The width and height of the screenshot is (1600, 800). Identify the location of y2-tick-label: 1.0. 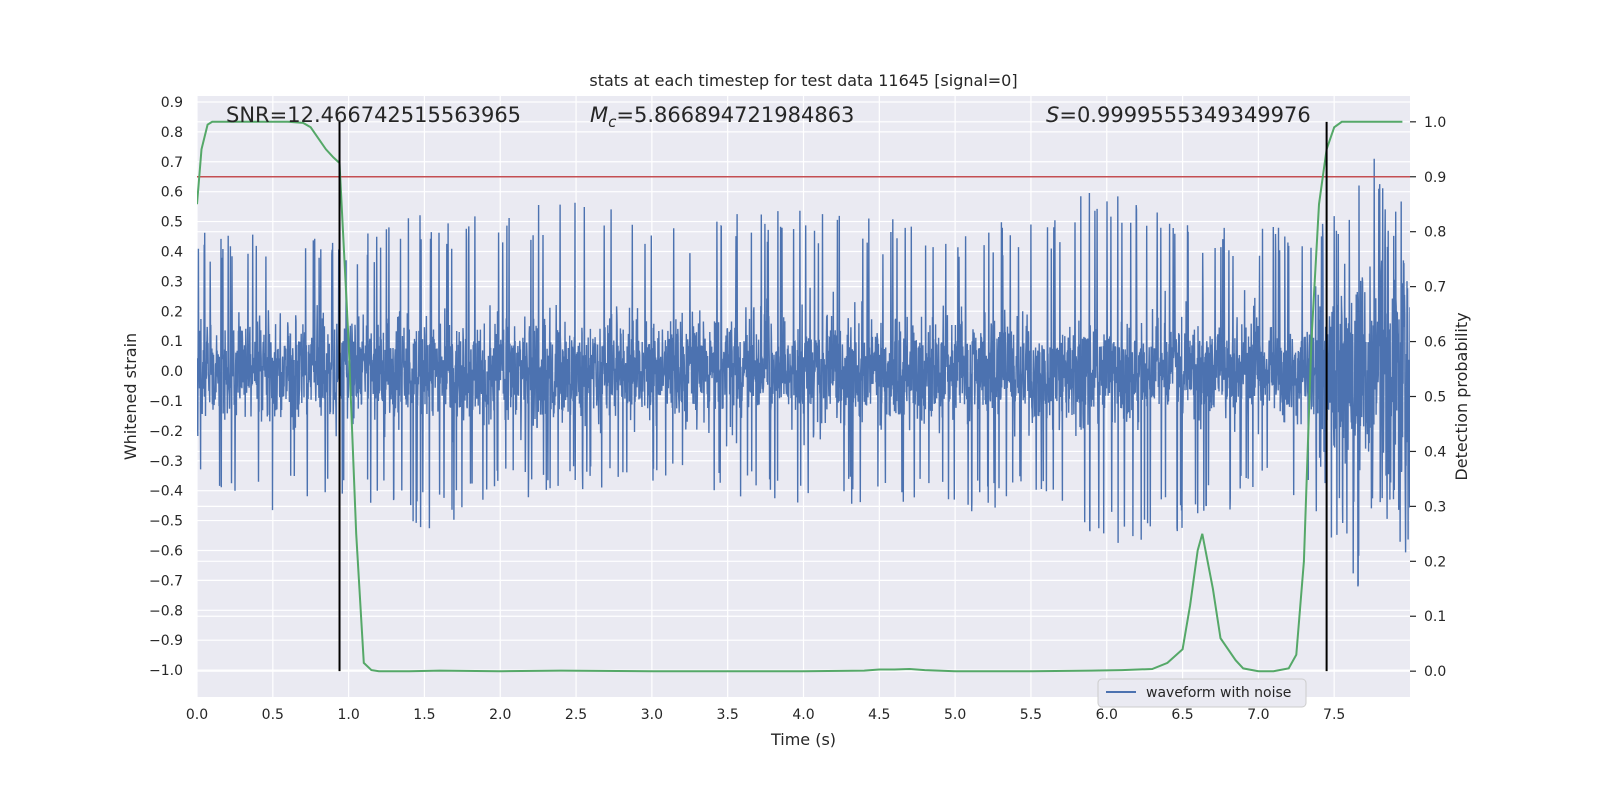
(1435, 123).